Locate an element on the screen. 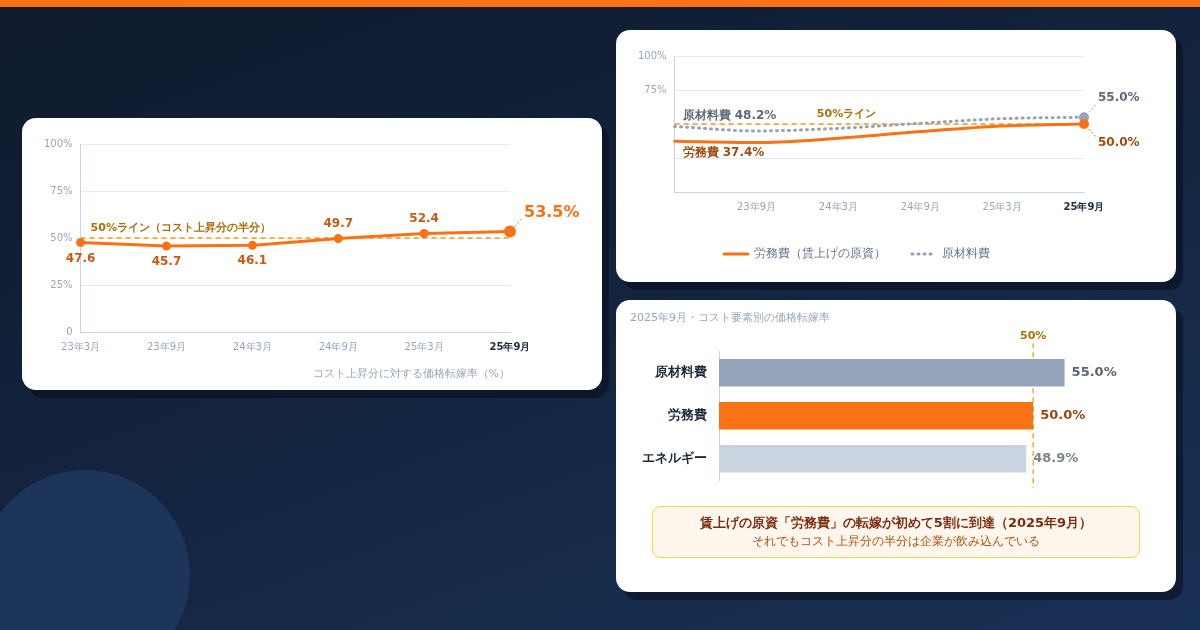 This screenshot has width=1200, height=630. y-tick-label: エネルギー is located at coordinates (674, 458).